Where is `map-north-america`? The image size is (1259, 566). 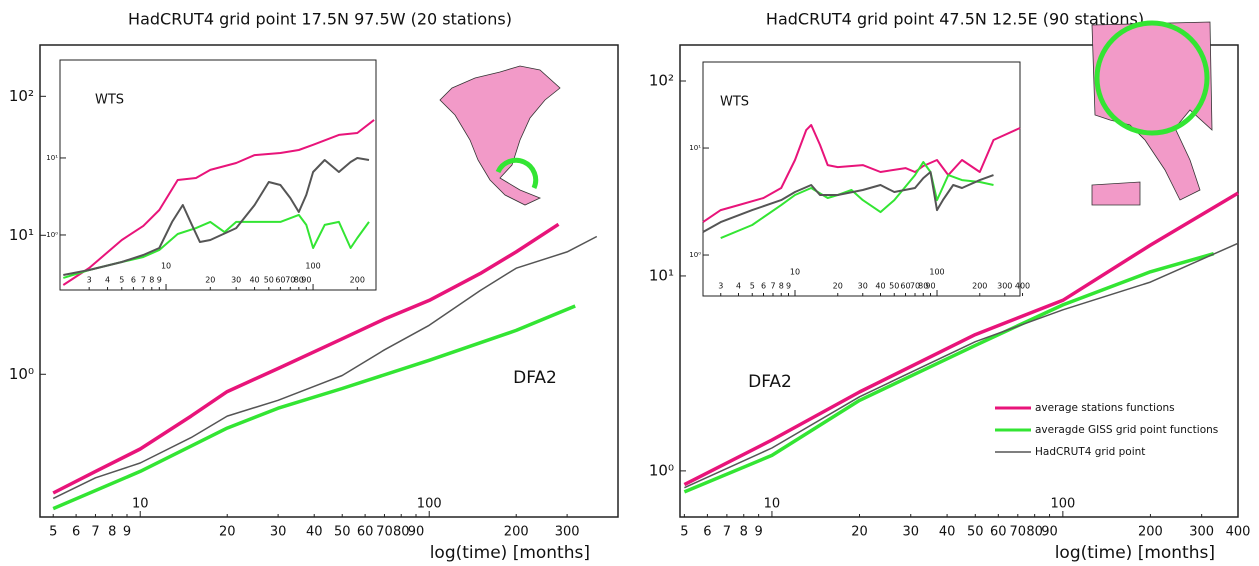 map-north-america is located at coordinates (500, 135).